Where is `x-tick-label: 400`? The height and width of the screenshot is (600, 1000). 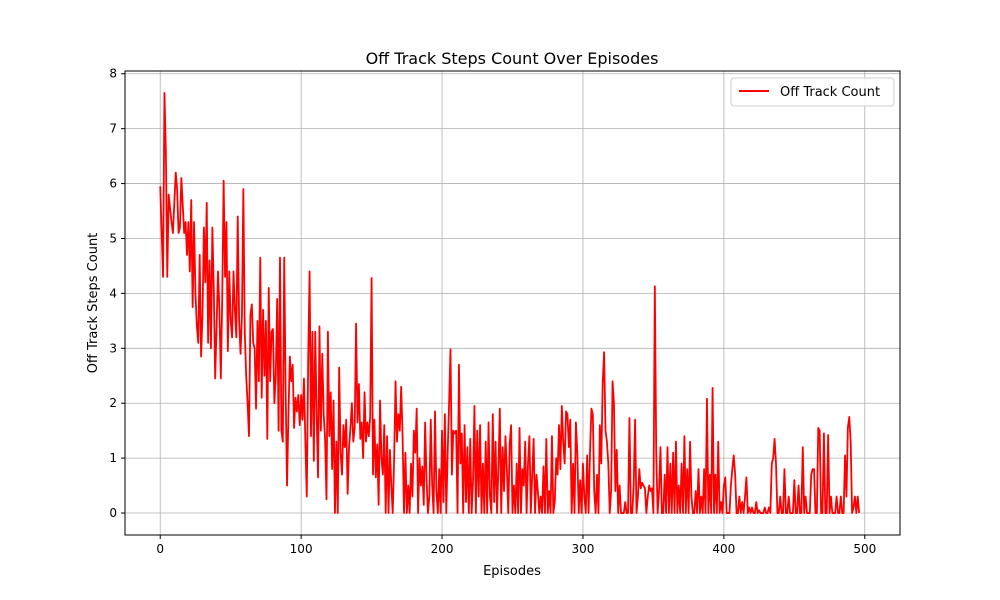
x-tick-label: 400 is located at coordinates (723, 549).